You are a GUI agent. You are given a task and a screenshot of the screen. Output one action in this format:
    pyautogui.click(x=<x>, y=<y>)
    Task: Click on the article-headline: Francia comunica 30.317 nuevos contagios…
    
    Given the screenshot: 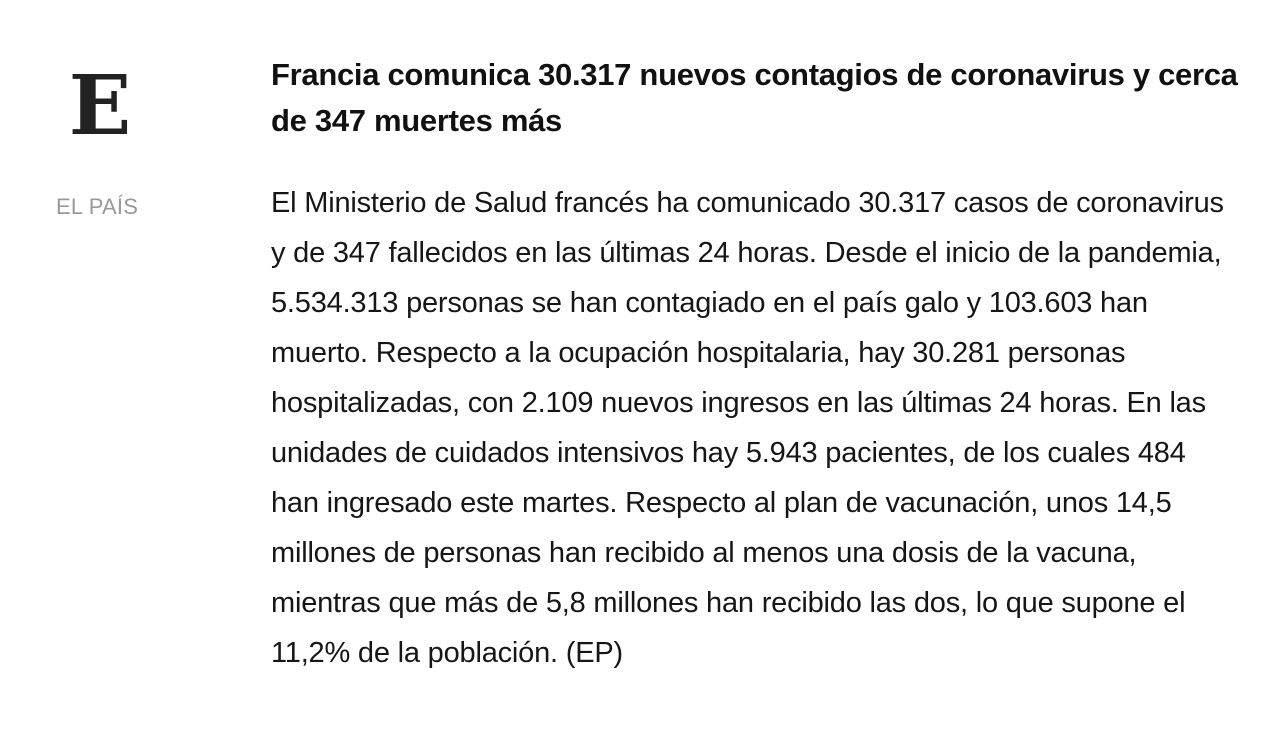 What is the action you would take?
    pyautogui.click(x=754, y=97)
    